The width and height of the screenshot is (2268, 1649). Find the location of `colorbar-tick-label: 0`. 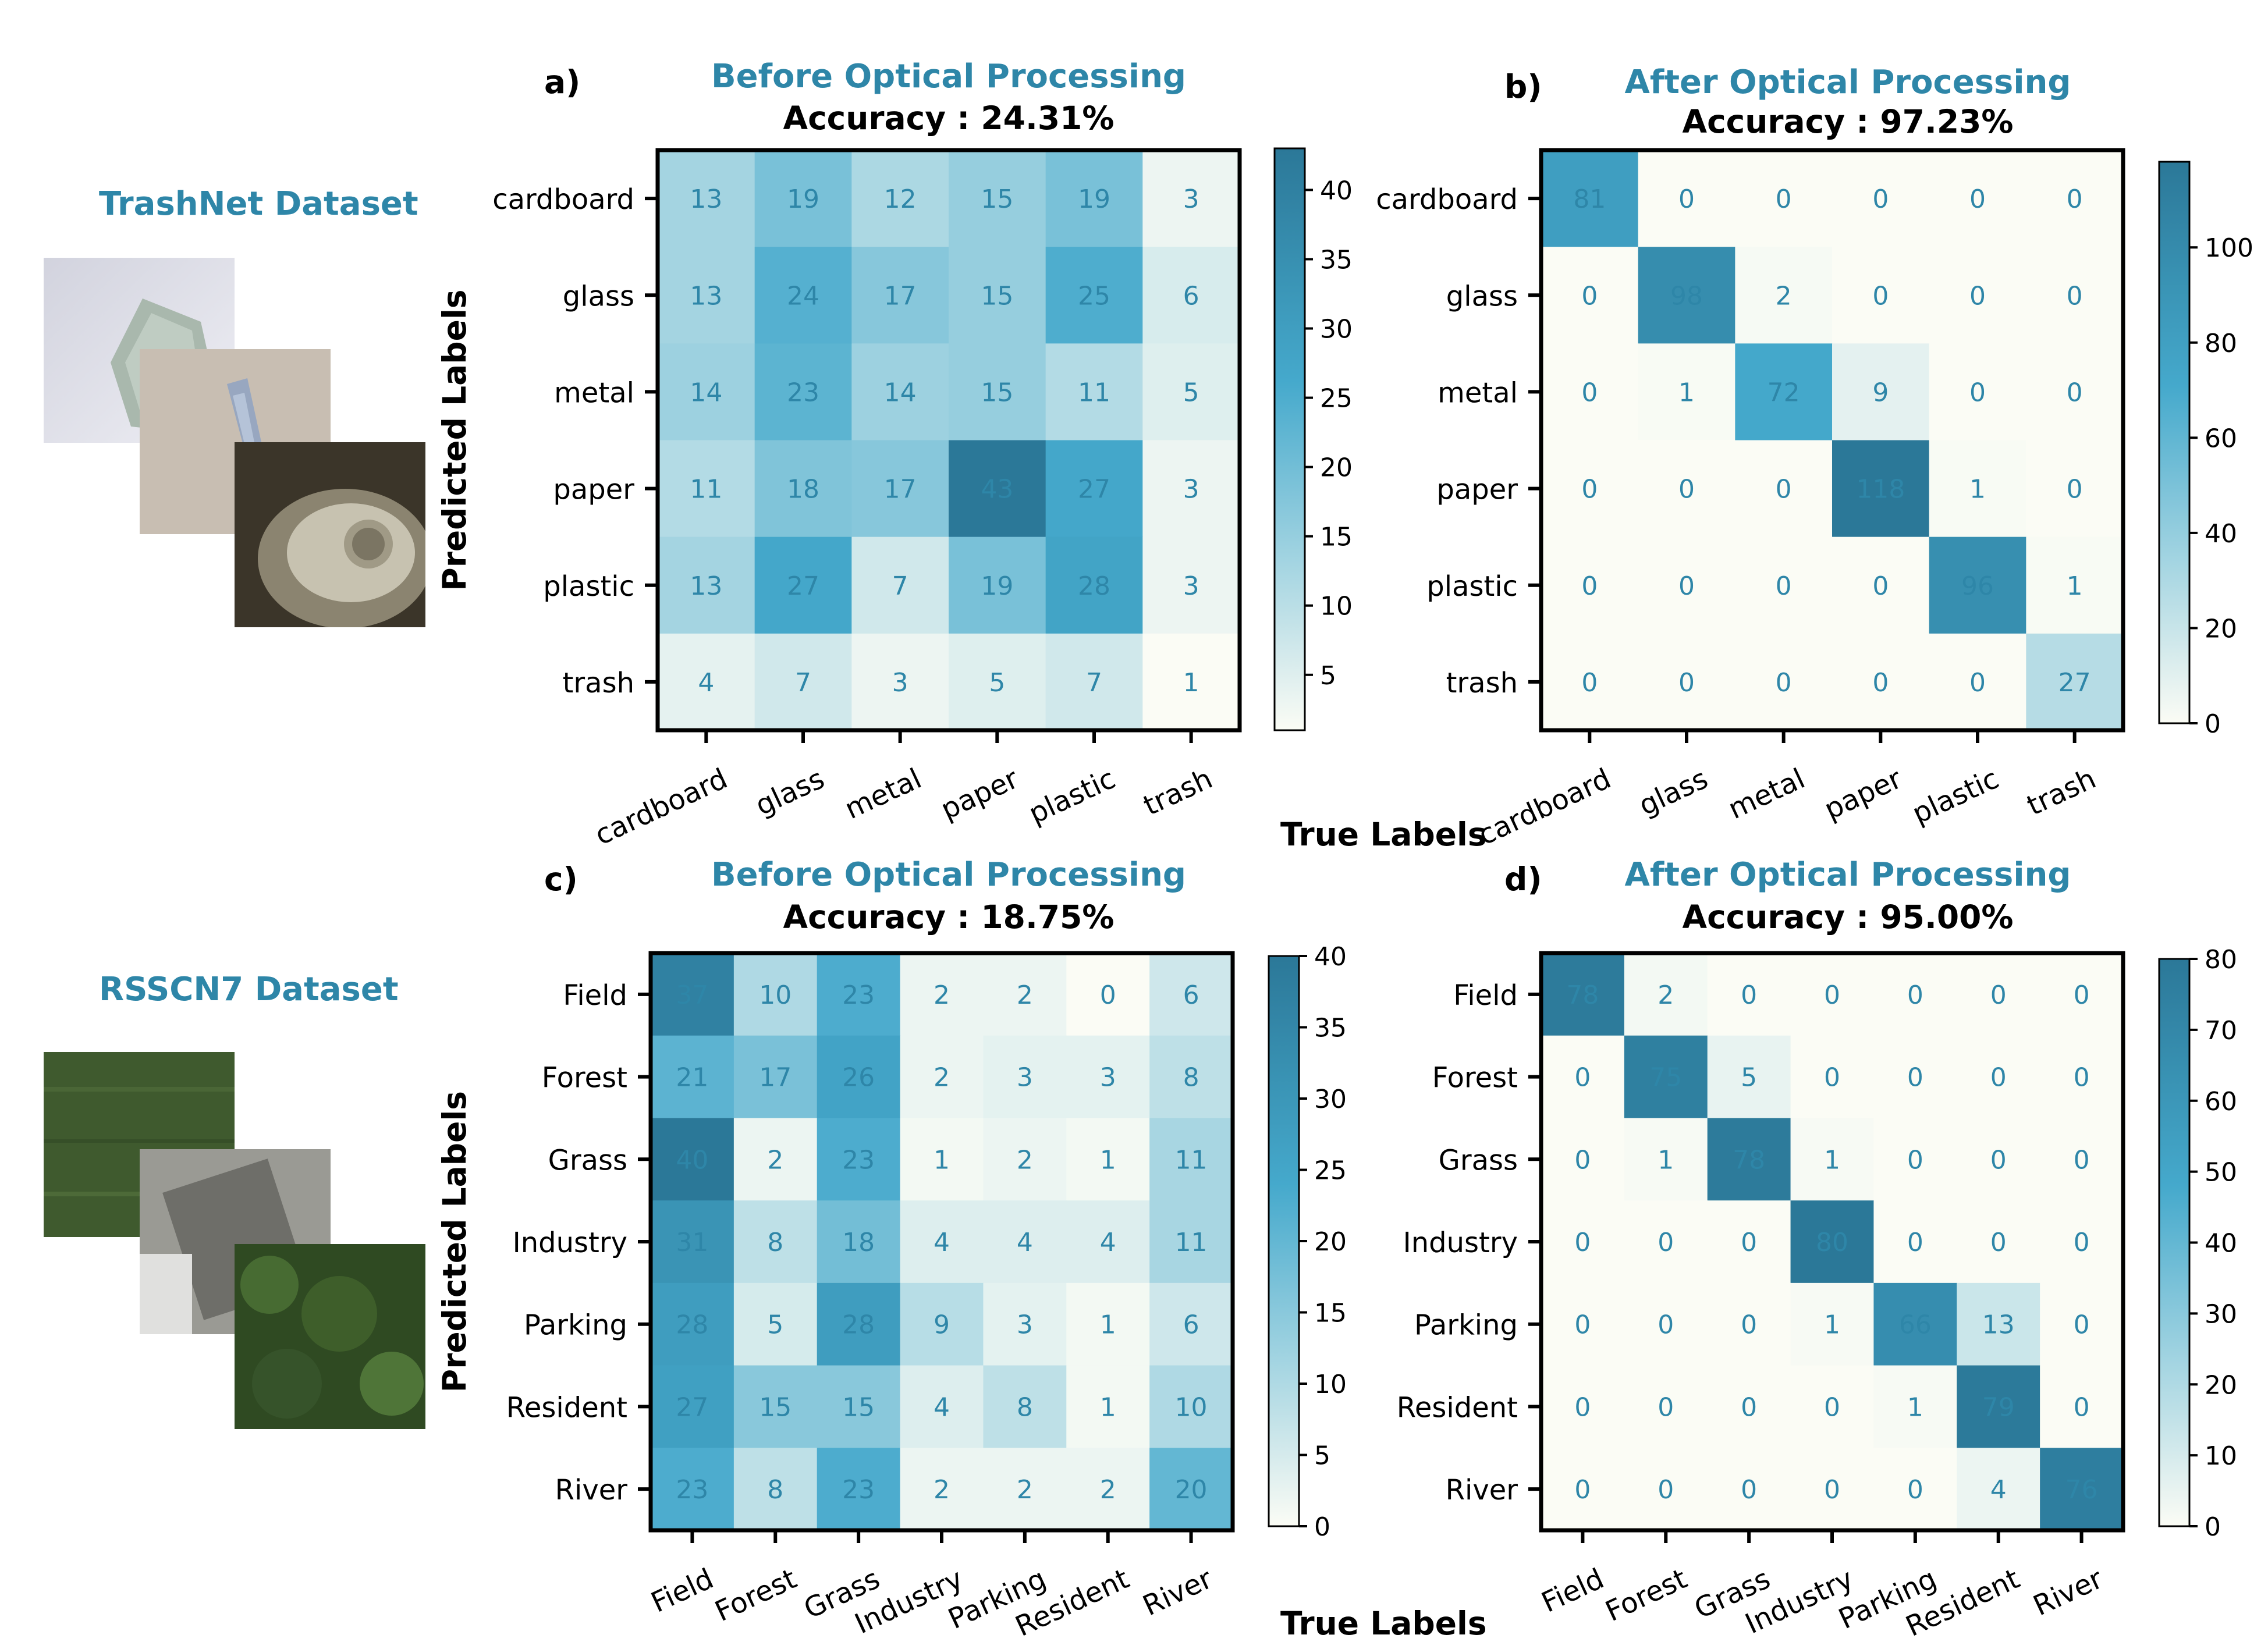

colorbar-tick-label: 0 is located at coordinates (1322, 1527).